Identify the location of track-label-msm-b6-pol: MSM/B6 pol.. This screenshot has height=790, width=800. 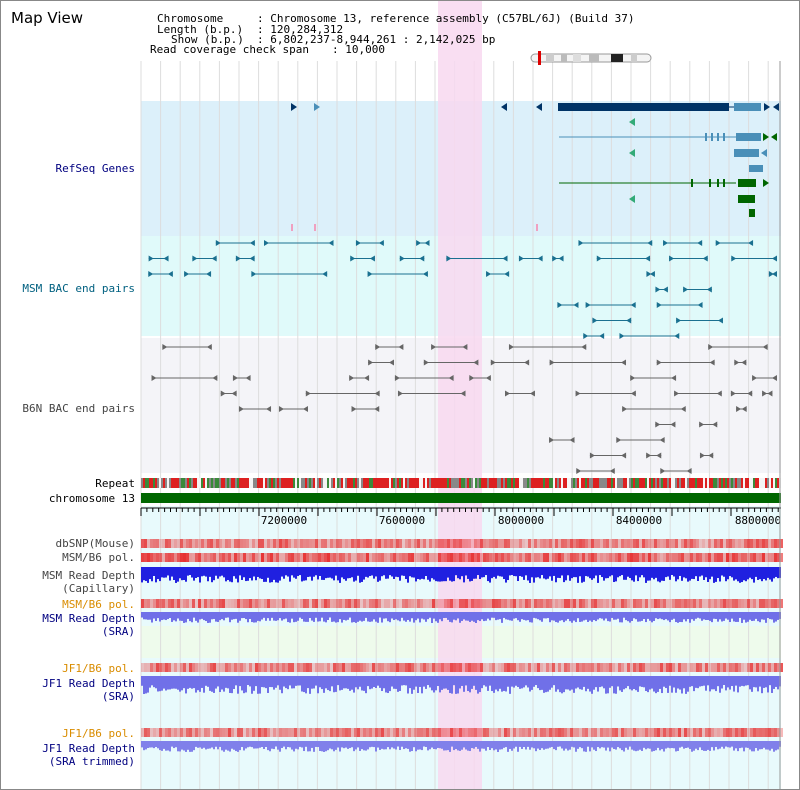
(98, 557).